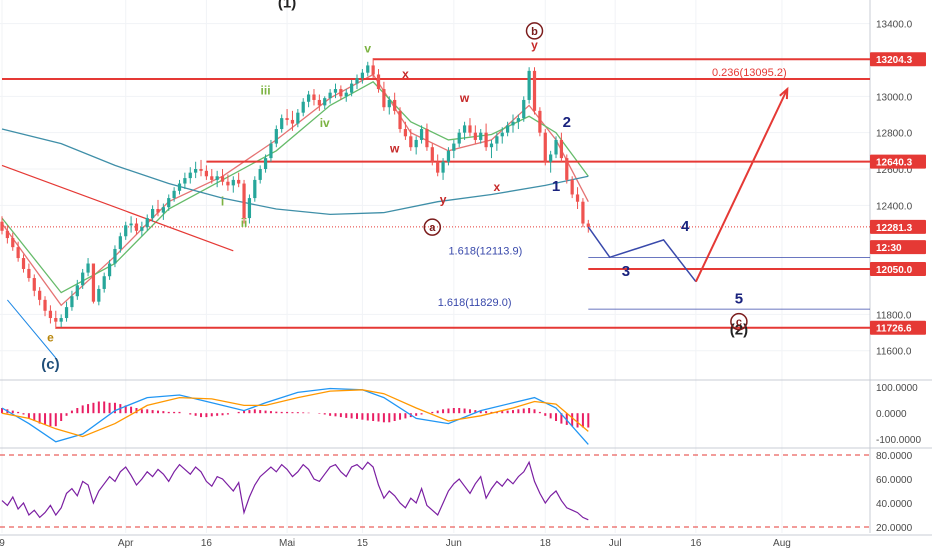 The width and height of the screenshot is (932, 550). I want to click on price-badge-label: 12640.3, so click(894, 163).